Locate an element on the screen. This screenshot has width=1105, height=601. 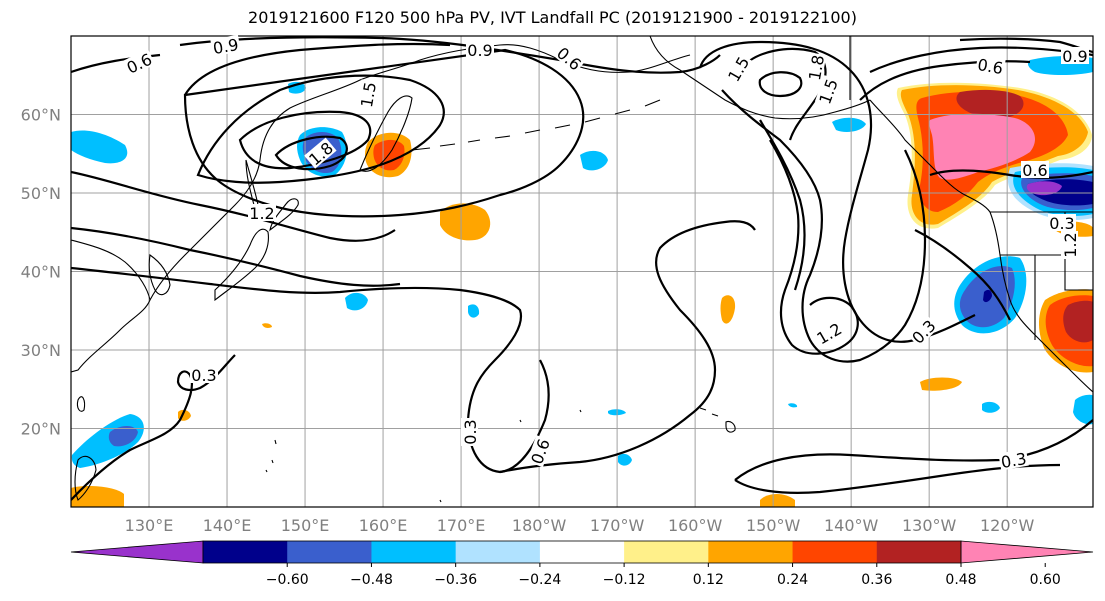
lat-axis: 60°N 50°N 40°N 30°N 20°N is located at coordinates (41, 272).